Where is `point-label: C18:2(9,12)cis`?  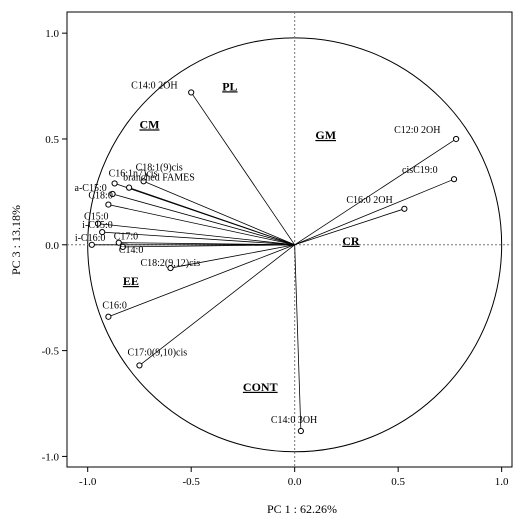
point-label: C18:2(9,12)cis is located at coordinates (170, 263).